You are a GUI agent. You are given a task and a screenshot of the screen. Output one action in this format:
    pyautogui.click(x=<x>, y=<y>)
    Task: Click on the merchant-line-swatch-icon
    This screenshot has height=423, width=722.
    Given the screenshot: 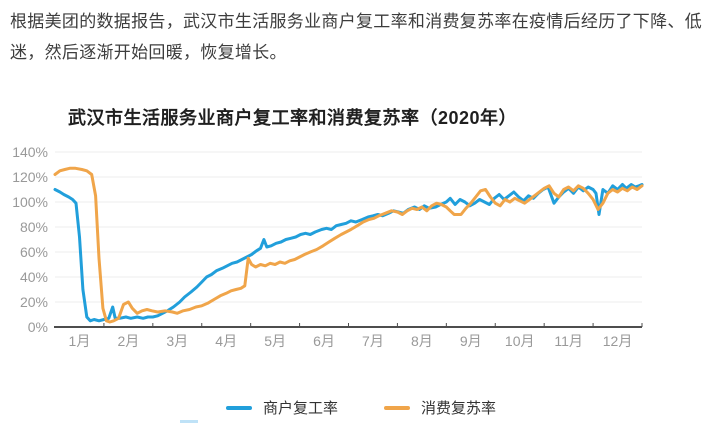 What is the action you would take?
    pyautogui.click(x=238, y=407)
    